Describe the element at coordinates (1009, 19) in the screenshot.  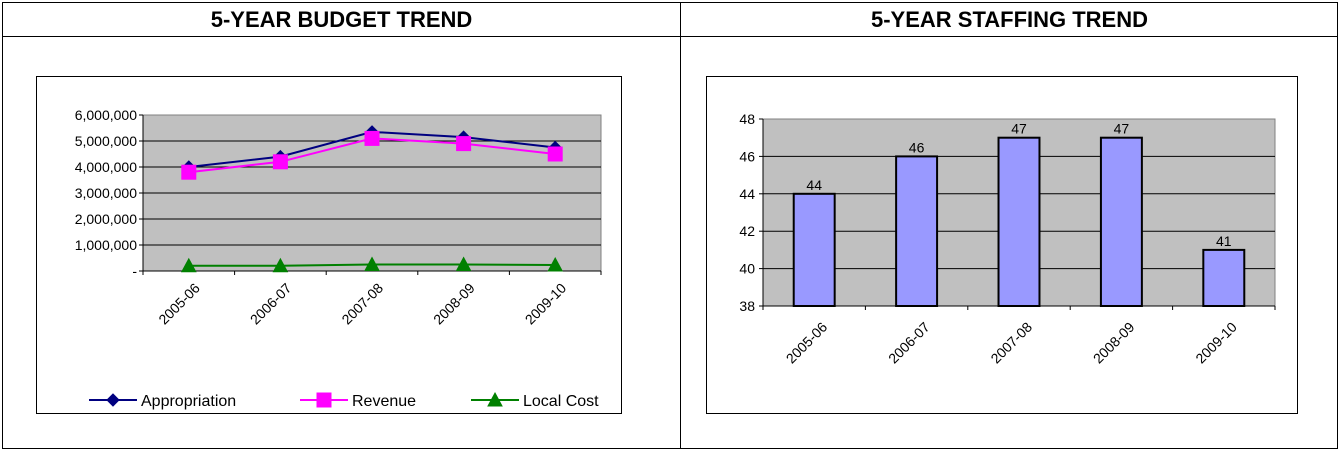
I see `staffing-trend-title: 5-YEAR STAFFING TREND` at that location.